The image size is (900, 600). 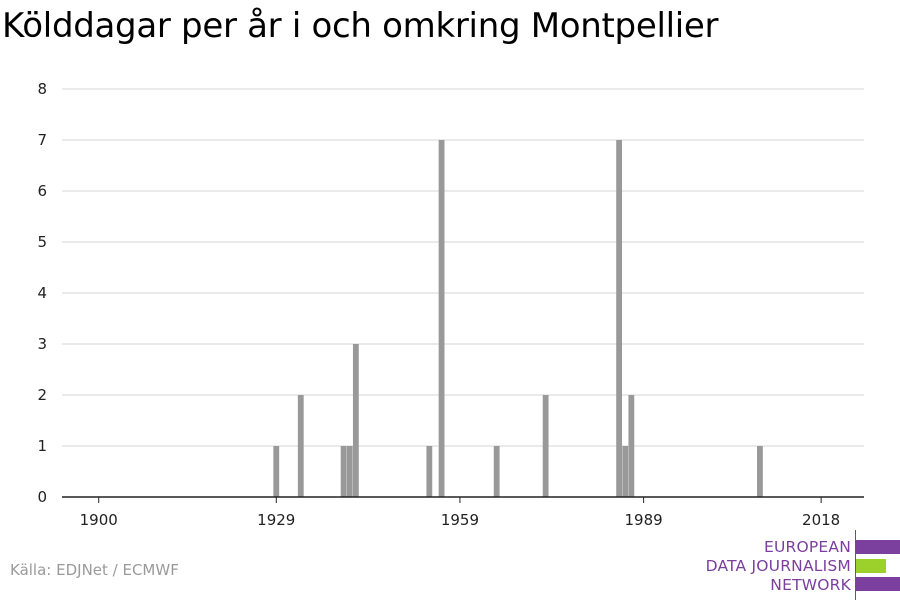 What do you see at coordinates (810, 585) in the screenshot?
I see `logo-line-3: NETWORK` at bounding box center [810, 585].